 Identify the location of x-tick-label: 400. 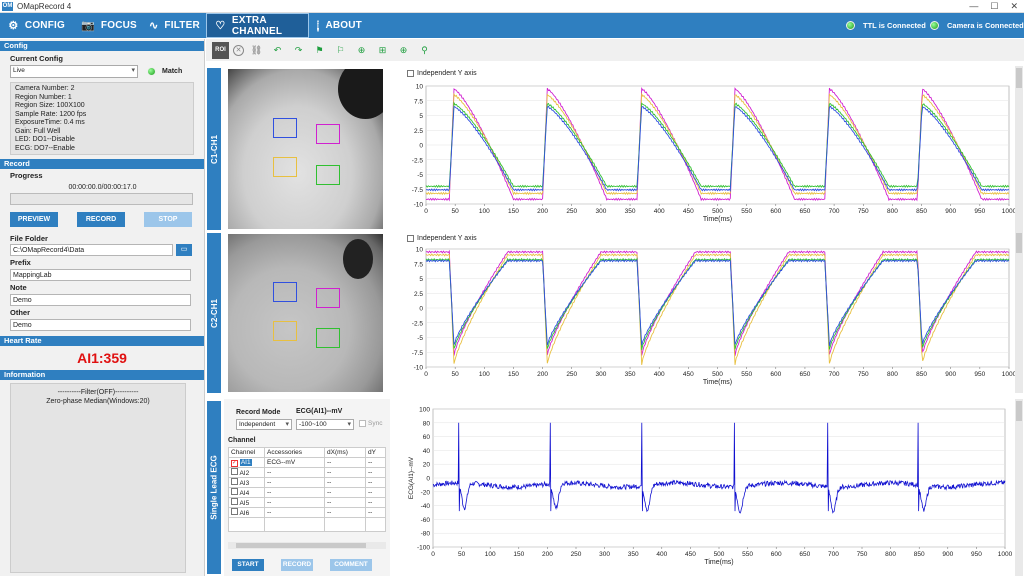
(659, 374).